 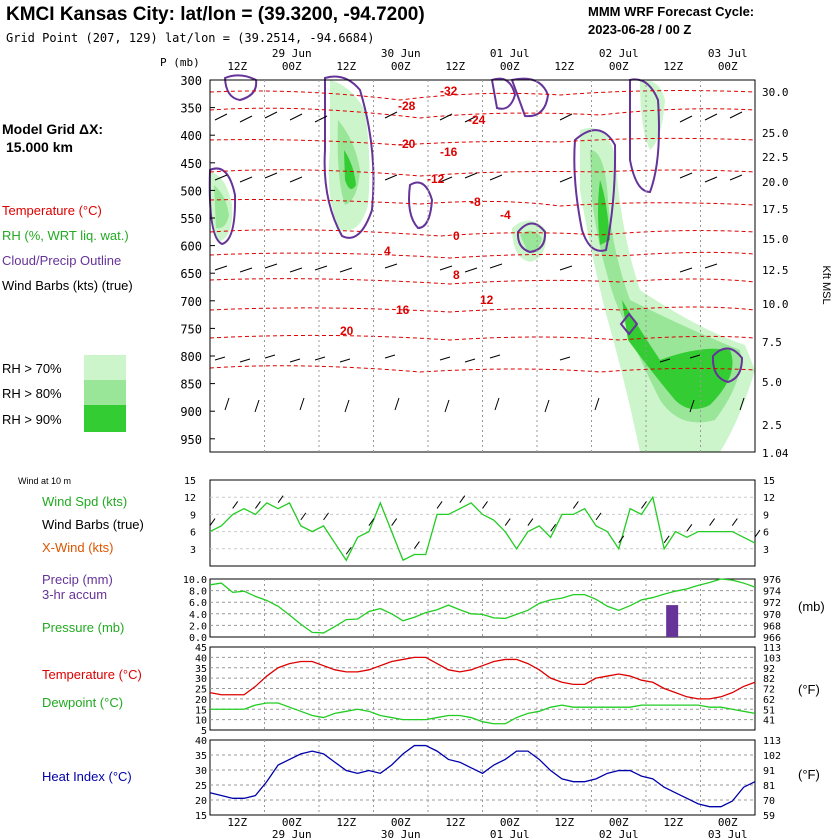 I want to click on legend-heat-index-c: Heat Index (°C), so click(x=87, y=776).